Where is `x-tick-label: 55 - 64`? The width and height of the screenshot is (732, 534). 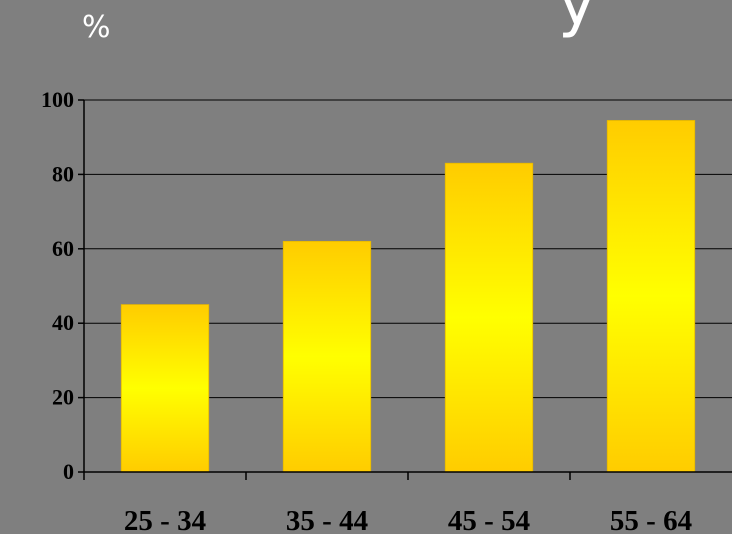 x-tick-label: 55 - 64 is located at coordinates (651, 519).